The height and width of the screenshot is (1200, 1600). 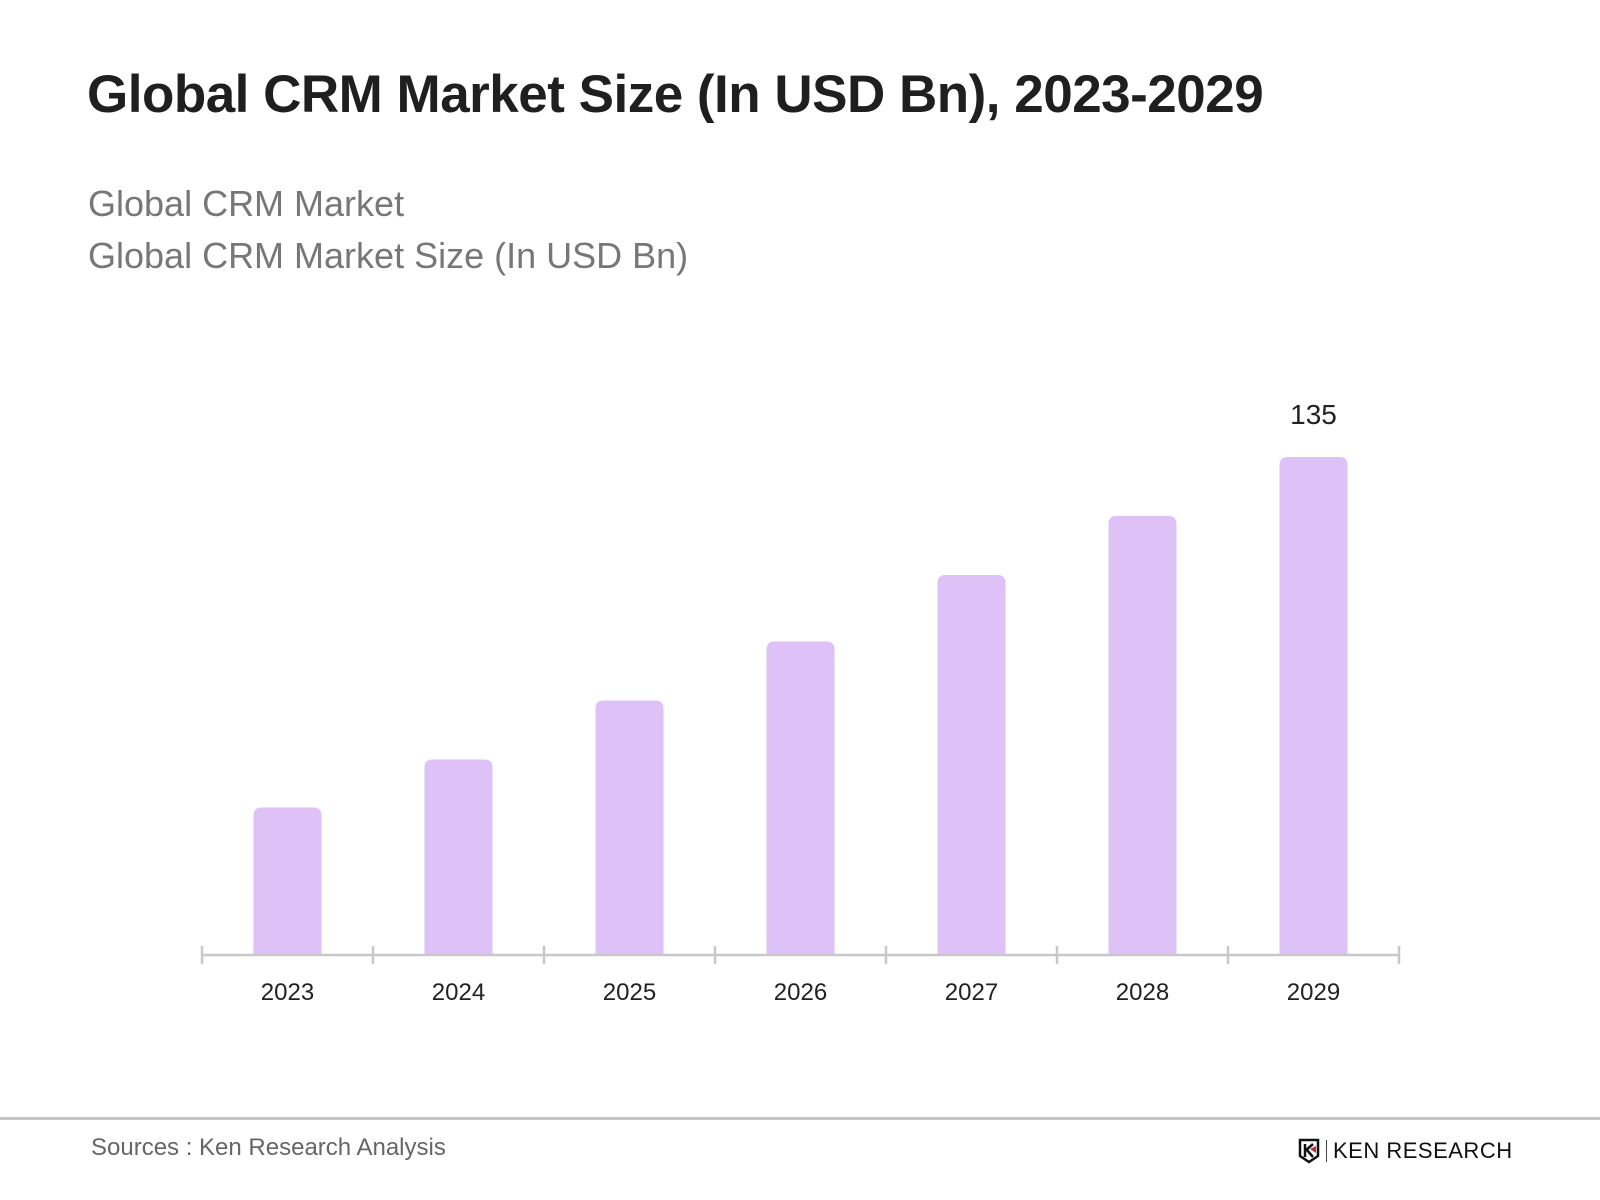 I want to click on footer-divider, so click(x=800, y=1118).